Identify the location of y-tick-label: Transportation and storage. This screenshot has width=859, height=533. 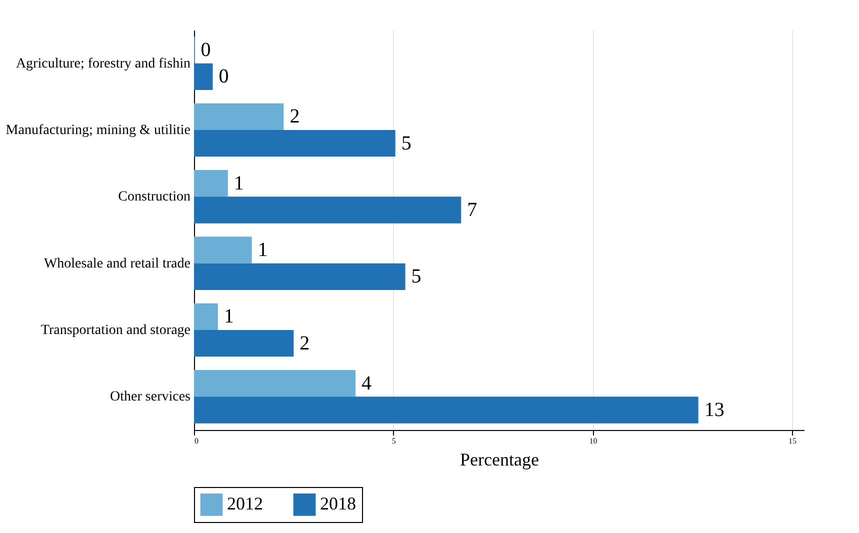
(115, 330).